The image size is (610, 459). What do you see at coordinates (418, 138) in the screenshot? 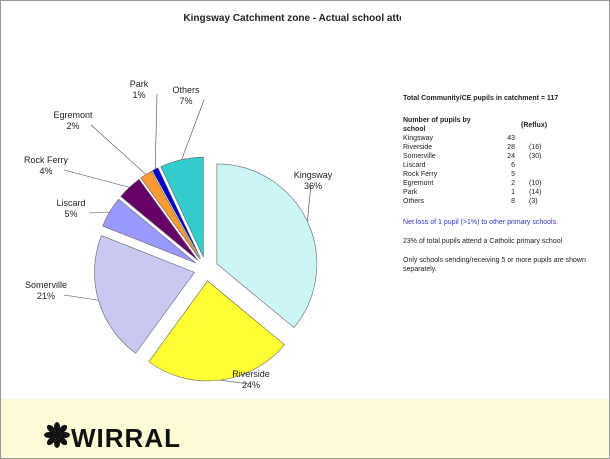
I see `table-cell: Kingsway` at bounding box center [418, 138].